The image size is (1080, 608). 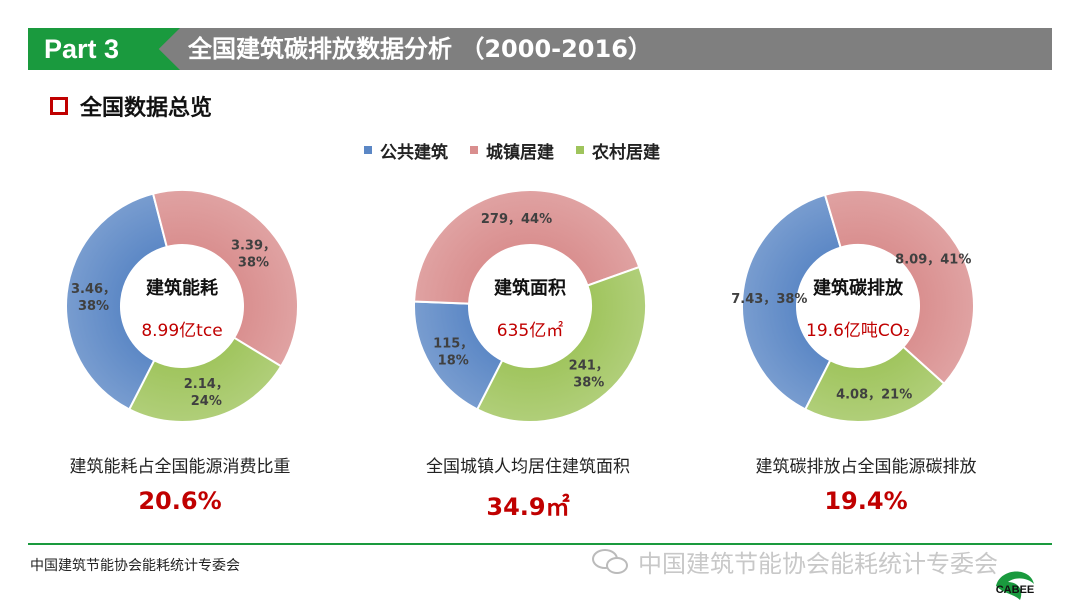 I want to click on footer-divider, so click(x=540, y=544).